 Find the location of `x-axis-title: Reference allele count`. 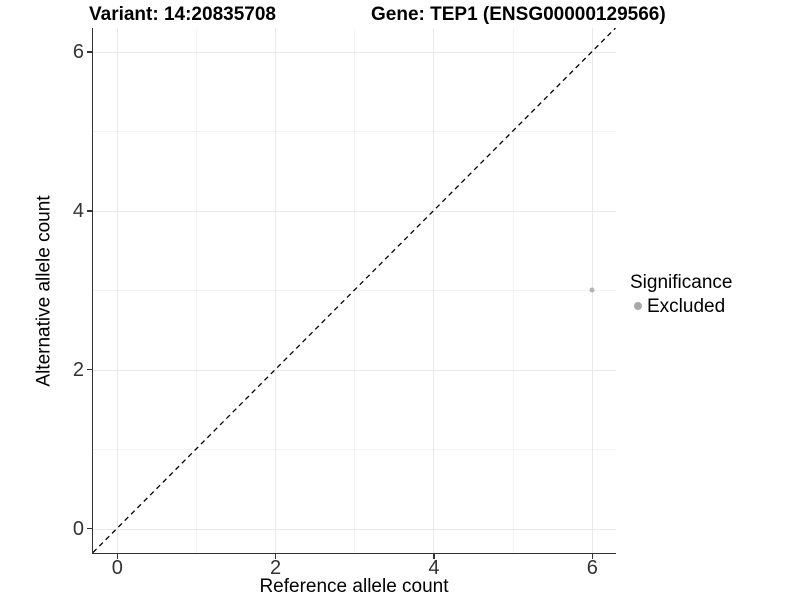

x-axis-title: Reference allele count is located at coordinates (354, 586).